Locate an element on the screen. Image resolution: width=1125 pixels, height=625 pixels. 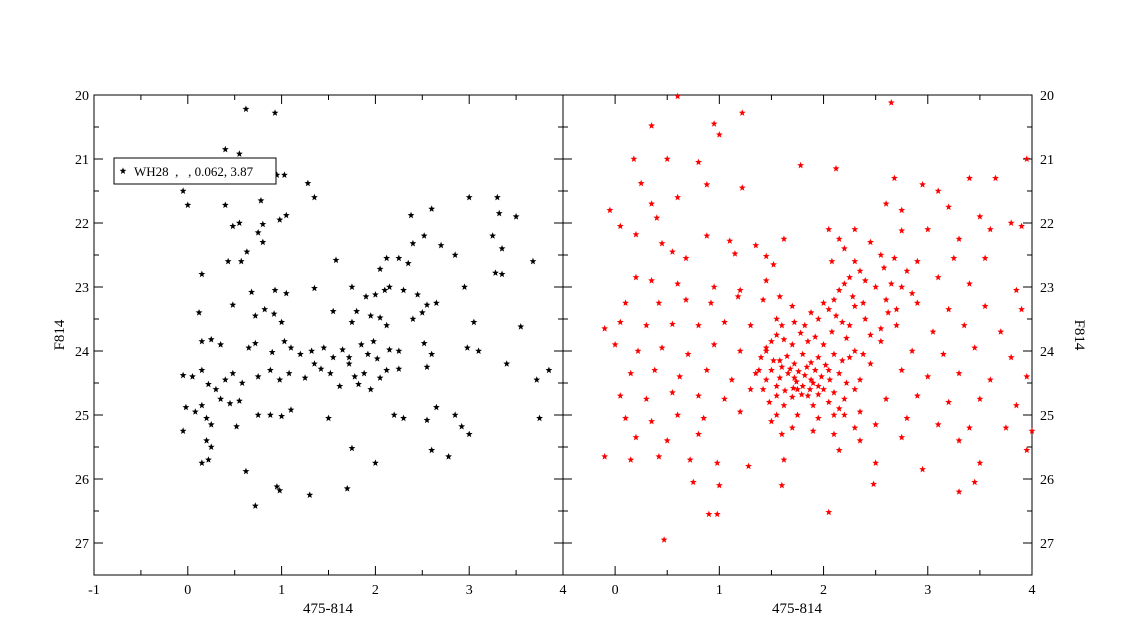
x-tick-label: -1 is located at coordinates (94, 590).